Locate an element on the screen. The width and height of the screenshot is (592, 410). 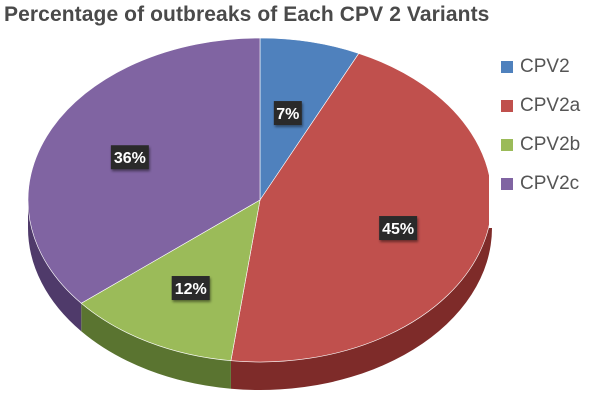
legend-item-cpv2: CPV2 is located at coordinates (535, 67).